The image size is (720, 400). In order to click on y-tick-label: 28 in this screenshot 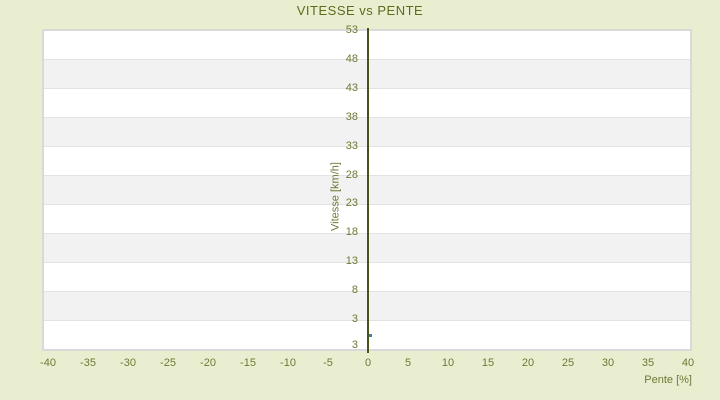, I will do `click(351, 174)`.